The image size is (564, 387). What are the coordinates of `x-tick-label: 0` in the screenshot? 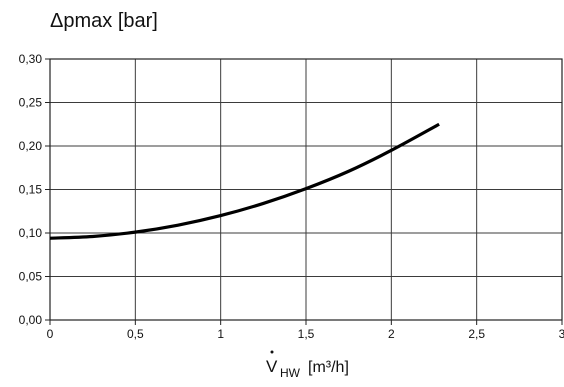 It's located at (50, 334).